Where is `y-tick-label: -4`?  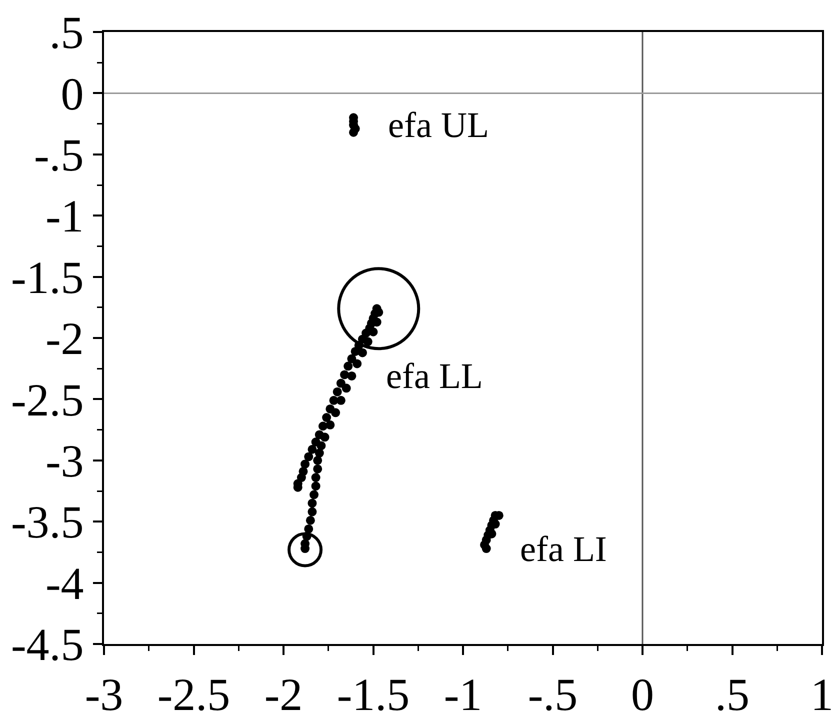 y-tick-label: -4 is located at coordinates (64, 583).